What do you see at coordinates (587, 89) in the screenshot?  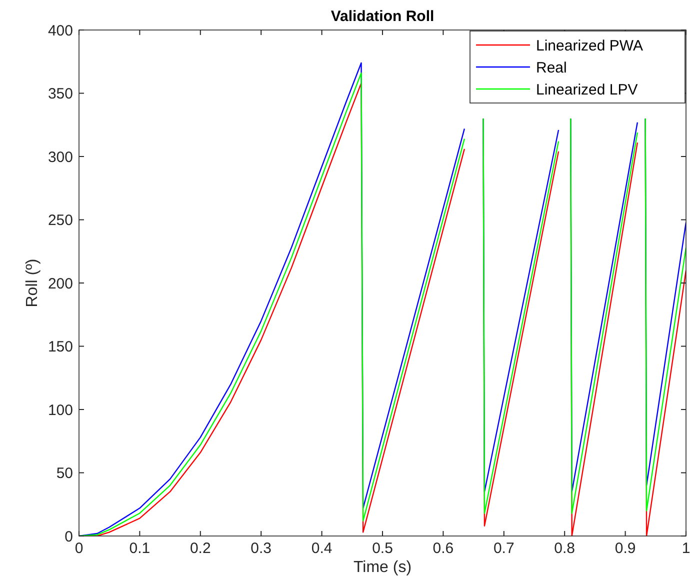 I see `legend-label: Linearized LPV` at bounding box center [587, 89].